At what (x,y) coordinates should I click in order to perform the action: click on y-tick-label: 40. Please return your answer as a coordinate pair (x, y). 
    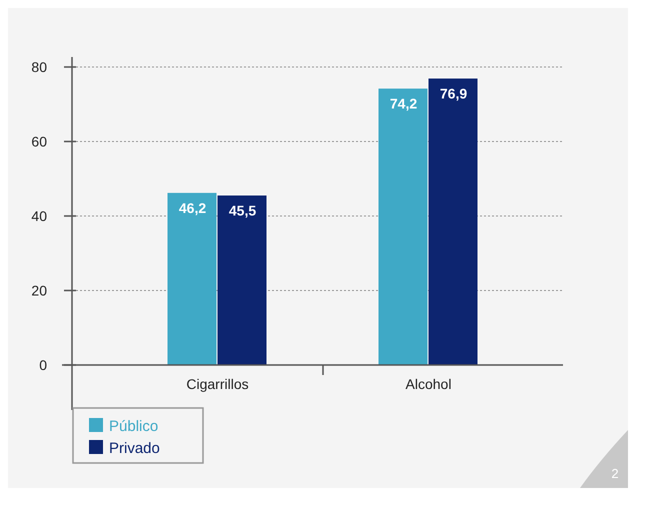
    Looking at the image, I should click on (39, 216).